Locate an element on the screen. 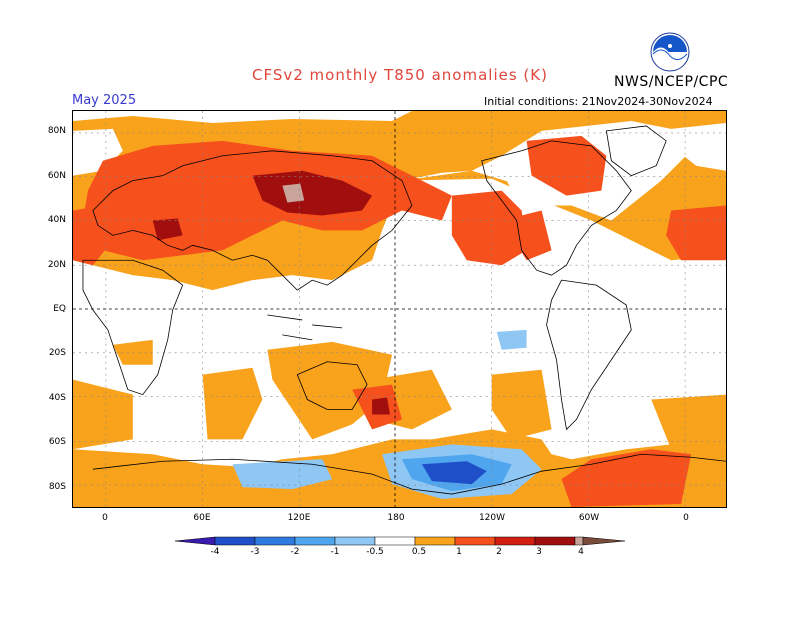 Image resolution: width=800 pixels, height=618 pixels. anomaly-fill-deep-red is located at coordinates (271, 292).